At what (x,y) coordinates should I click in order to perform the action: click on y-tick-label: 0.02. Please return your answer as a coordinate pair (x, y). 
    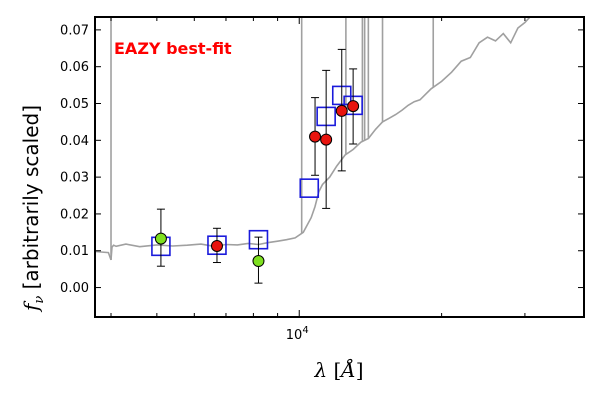
    Looking at the image, I should click on (74, 214).